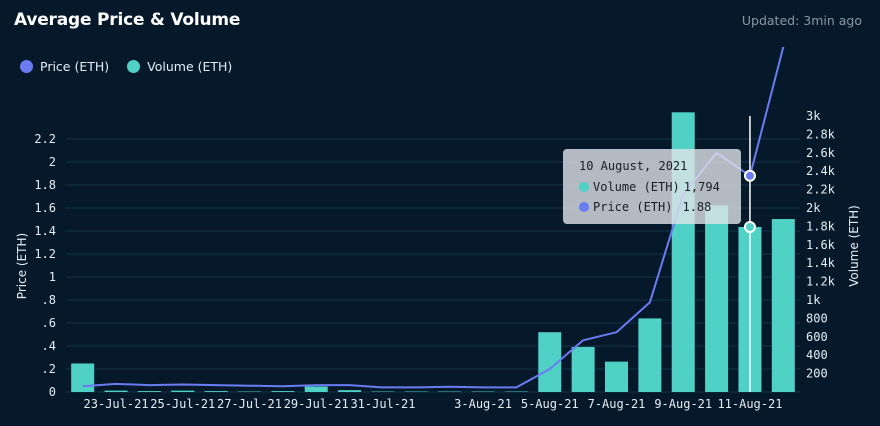 The width and height of the screenshot is (880, 426). I want to click on tooltip-volume-value: 1,794, so click(701, 187).